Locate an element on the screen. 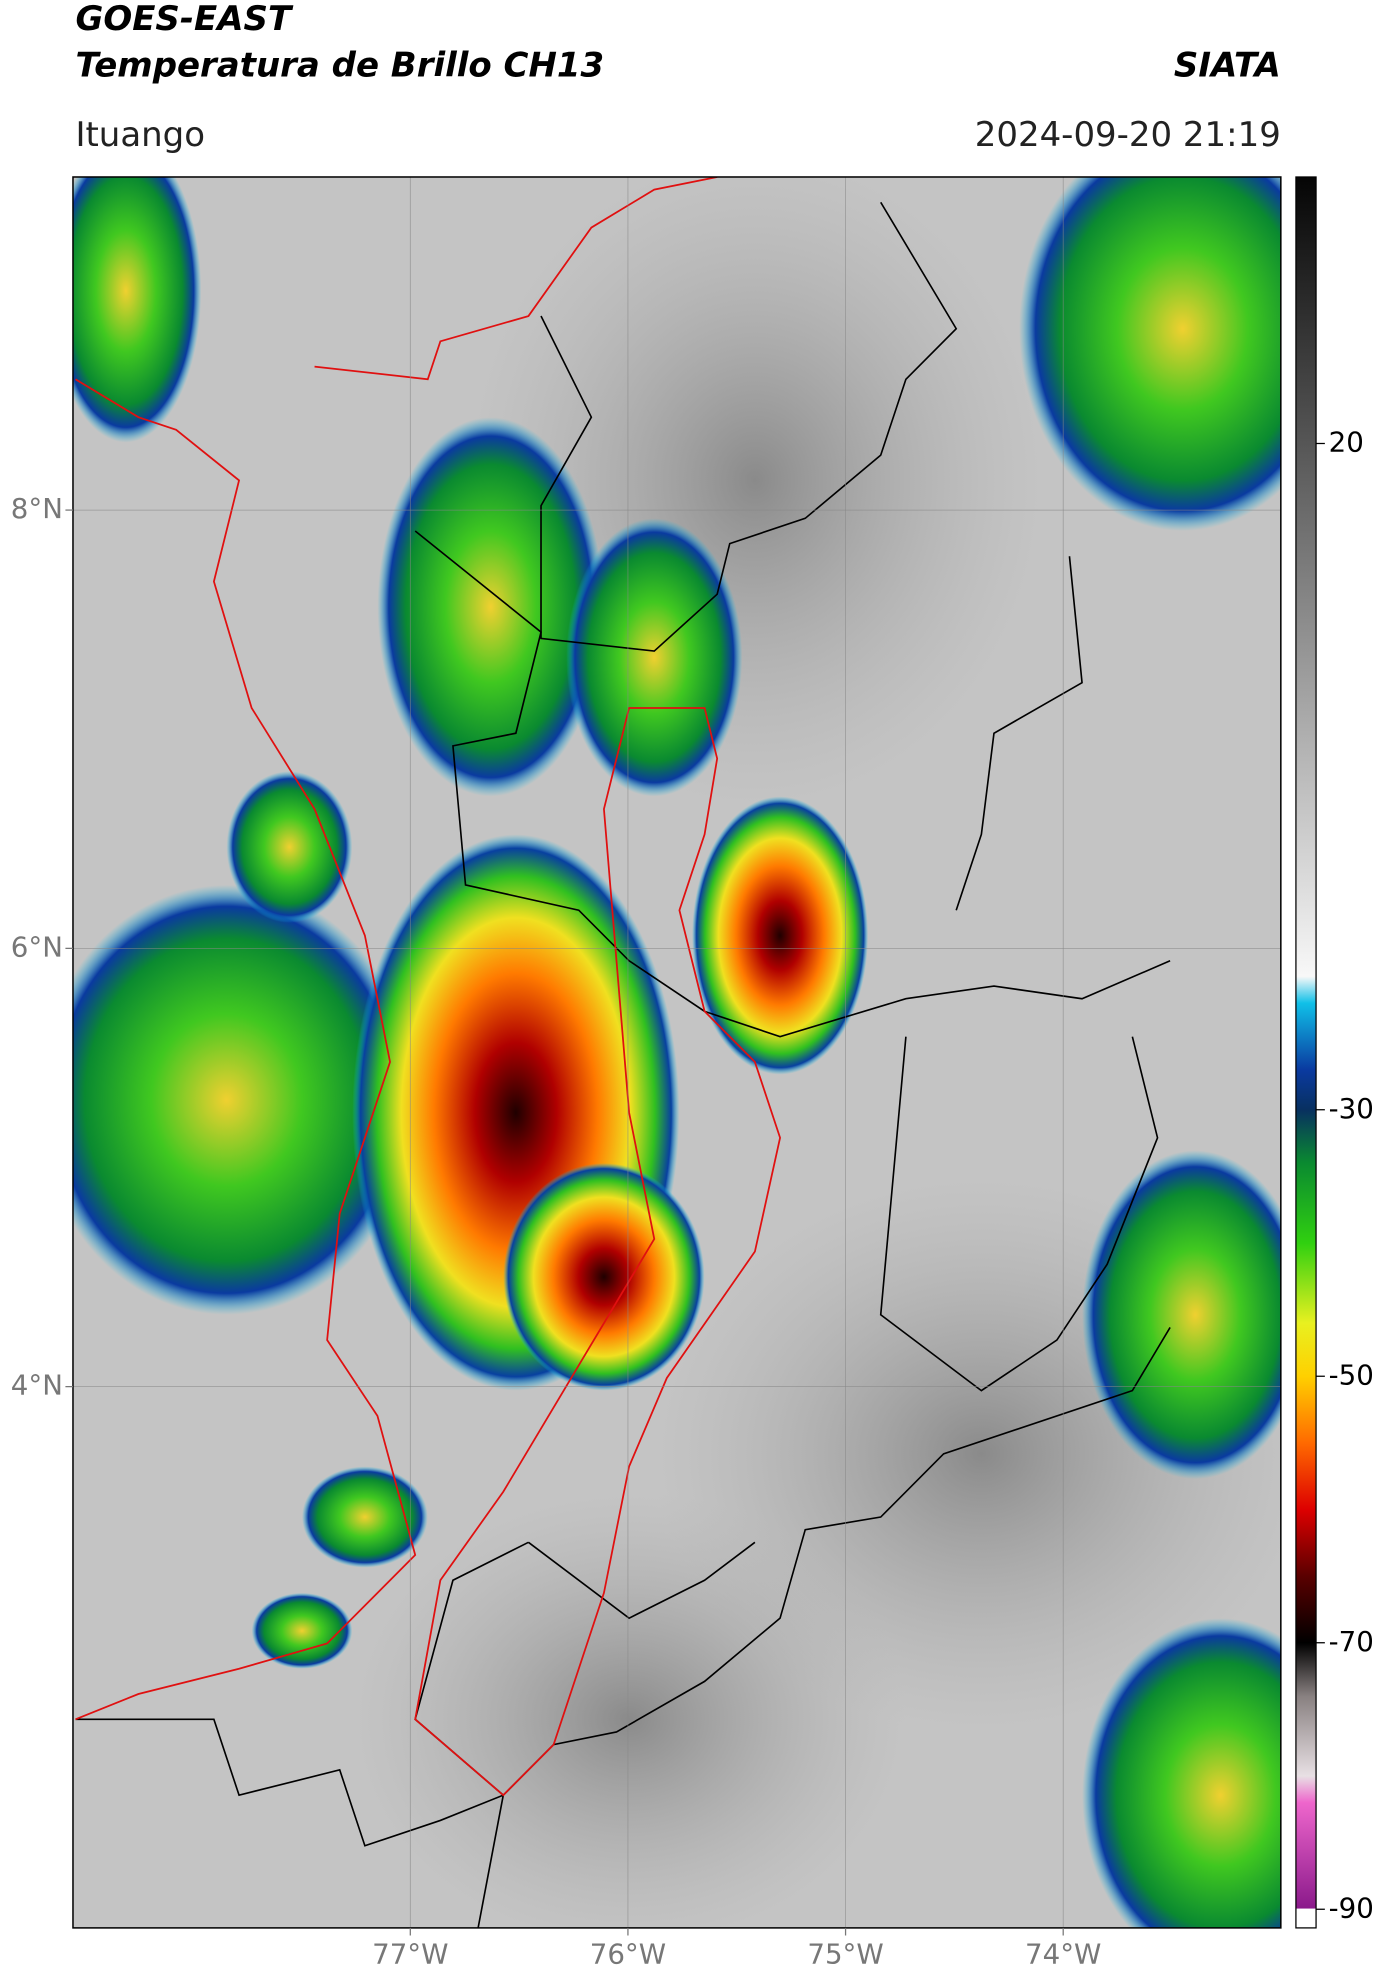  colorbar-tick-label: -50 is located at coordinates (1351, 1374).